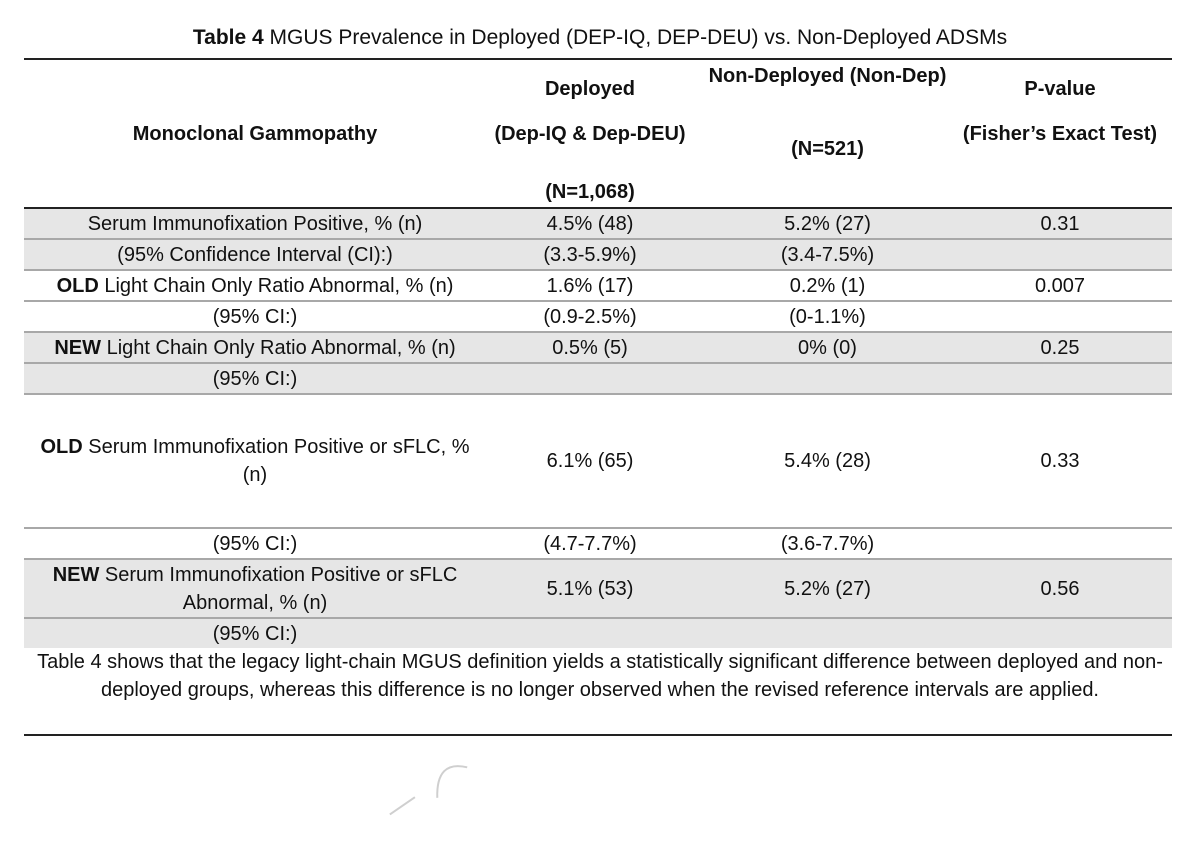 This screenshot has height=846, width=1200. Describe the element at coordinates (1060, 134) in the screenshot. I see `header-pvalue-test: (Fisher’s Exact Test)` at that location.